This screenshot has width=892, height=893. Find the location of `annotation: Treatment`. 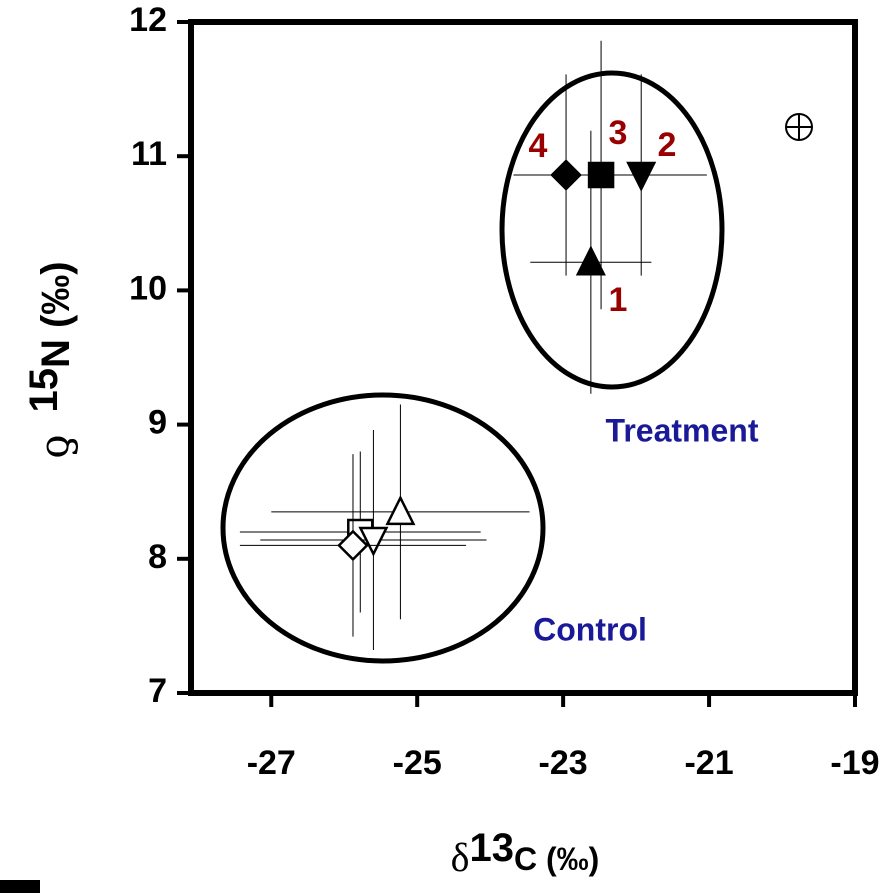

annotation: Treatment is located at coordinates (682, 430).